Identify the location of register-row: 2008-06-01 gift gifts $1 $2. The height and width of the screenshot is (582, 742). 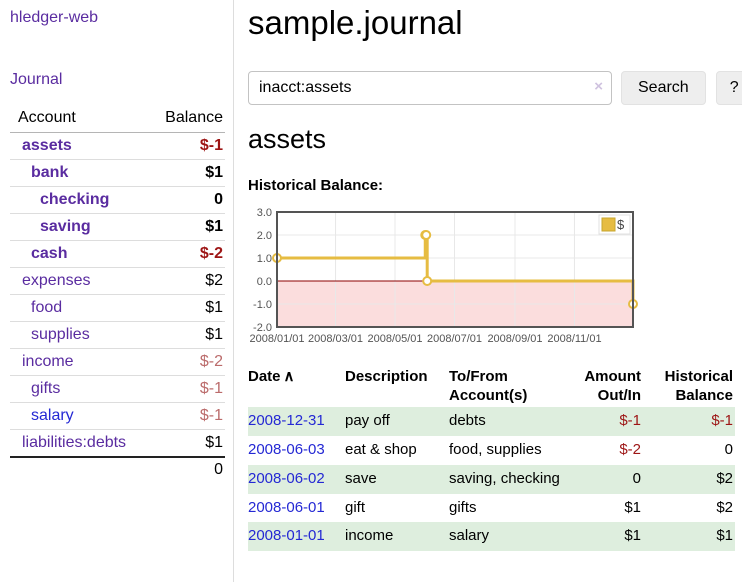
(491, 508).